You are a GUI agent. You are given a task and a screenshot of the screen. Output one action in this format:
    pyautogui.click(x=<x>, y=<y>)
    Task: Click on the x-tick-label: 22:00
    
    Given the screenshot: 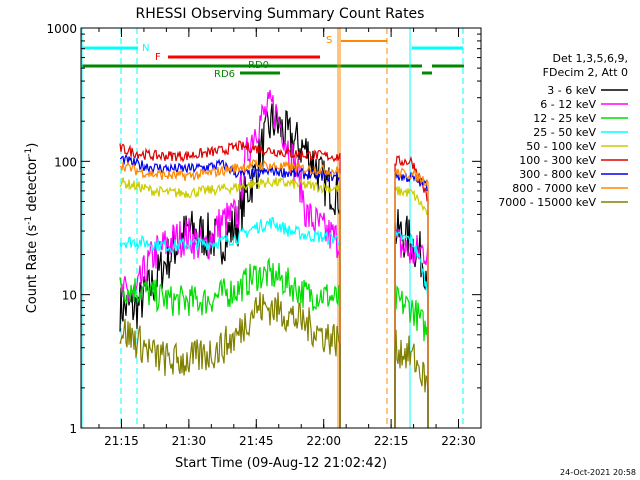 What is the action you would take?
    pyautogui.click(x=323, y=441)
    